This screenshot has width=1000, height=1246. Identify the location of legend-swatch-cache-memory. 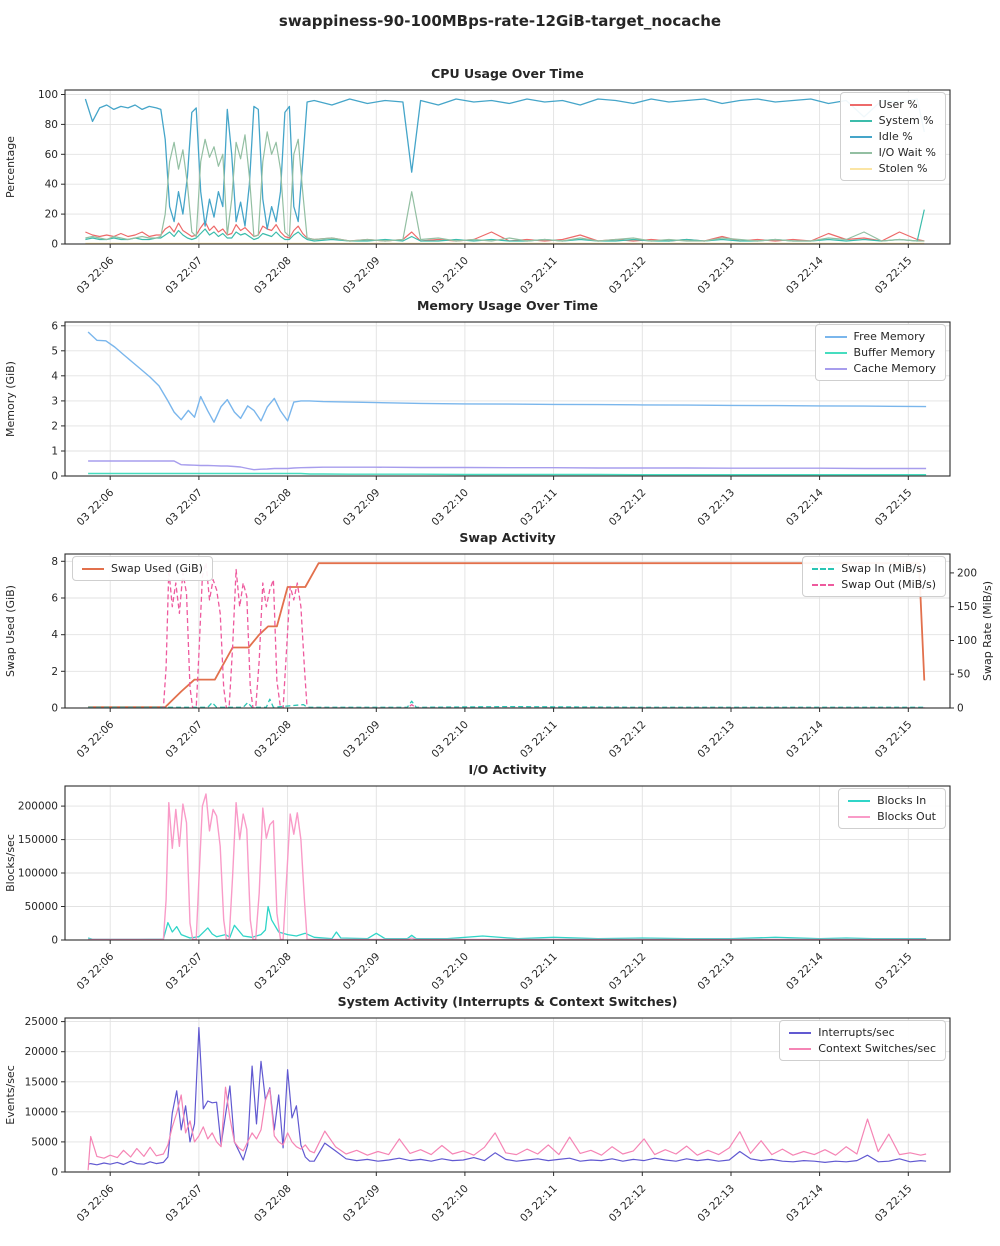
(835, 368).